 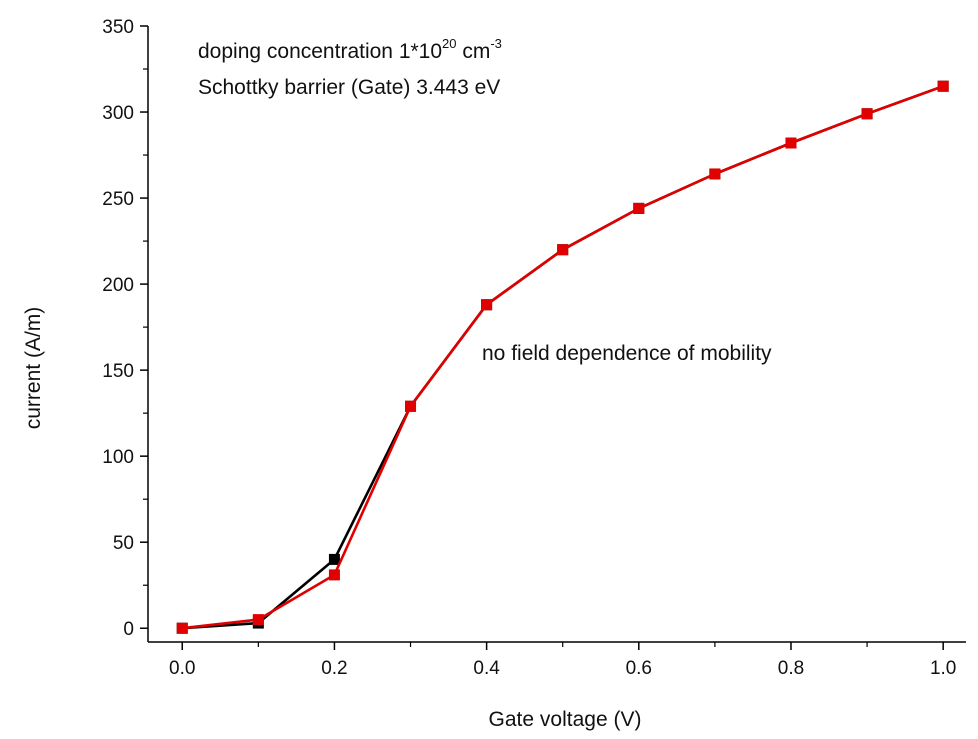 What do you see at coordinates (627, 353) in the screenshot?
I see `annotation-mobility: no field dependence of mobility` at bounding box center [627, 353].